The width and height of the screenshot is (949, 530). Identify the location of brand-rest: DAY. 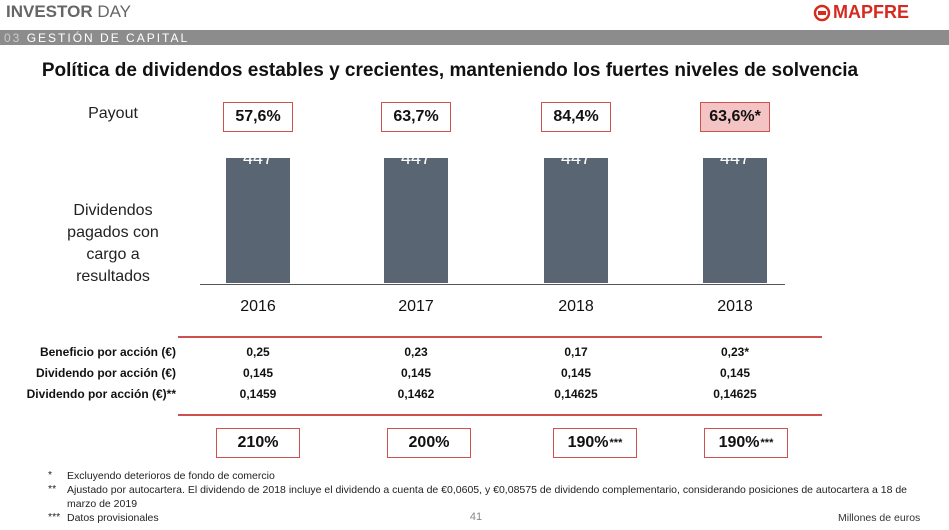
(114, 11).